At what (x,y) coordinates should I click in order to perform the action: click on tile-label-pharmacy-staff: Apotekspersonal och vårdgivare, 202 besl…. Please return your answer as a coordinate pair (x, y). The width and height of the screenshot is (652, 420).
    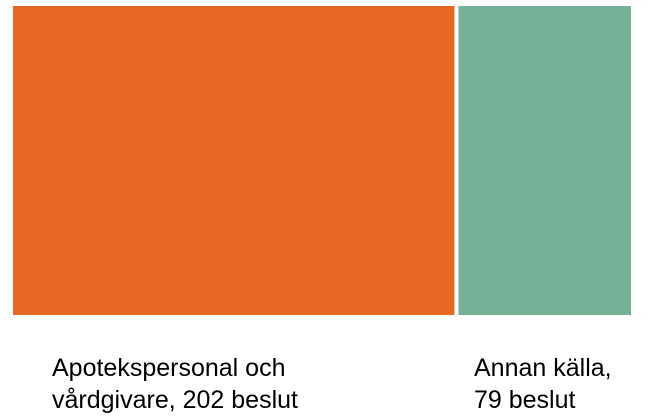
    Looking at the image, I should click on (175, 384).